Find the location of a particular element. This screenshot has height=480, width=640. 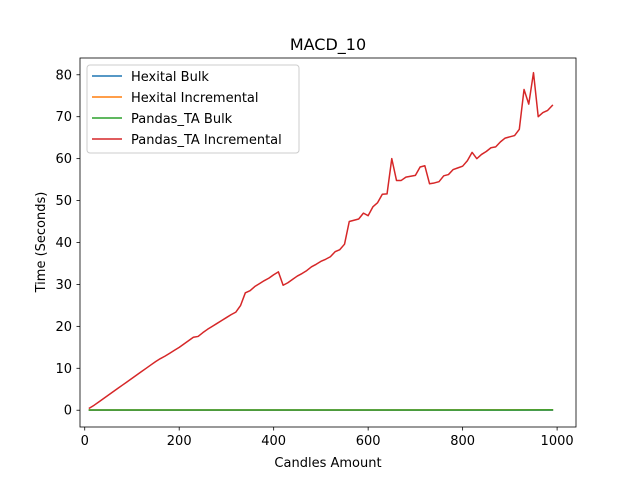

legend-label-1: Hexital Incremental is located at coordinates (195, 98).